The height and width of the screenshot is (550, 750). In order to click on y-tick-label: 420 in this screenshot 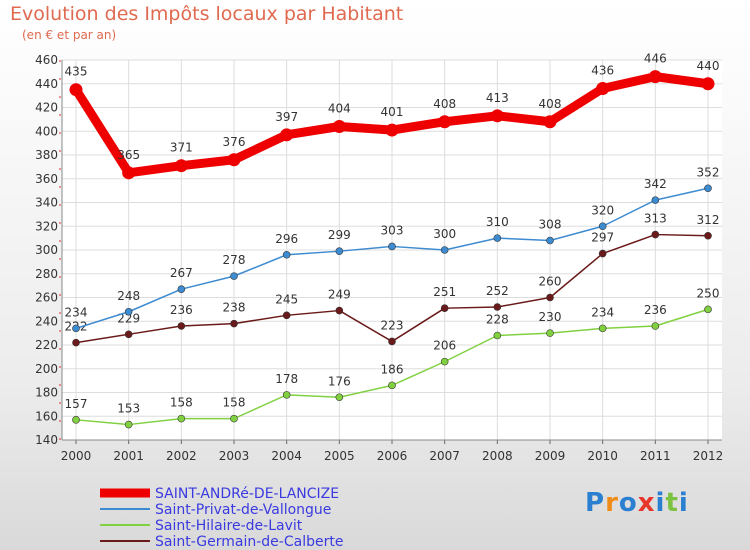, I will do `click(46, 108)`.